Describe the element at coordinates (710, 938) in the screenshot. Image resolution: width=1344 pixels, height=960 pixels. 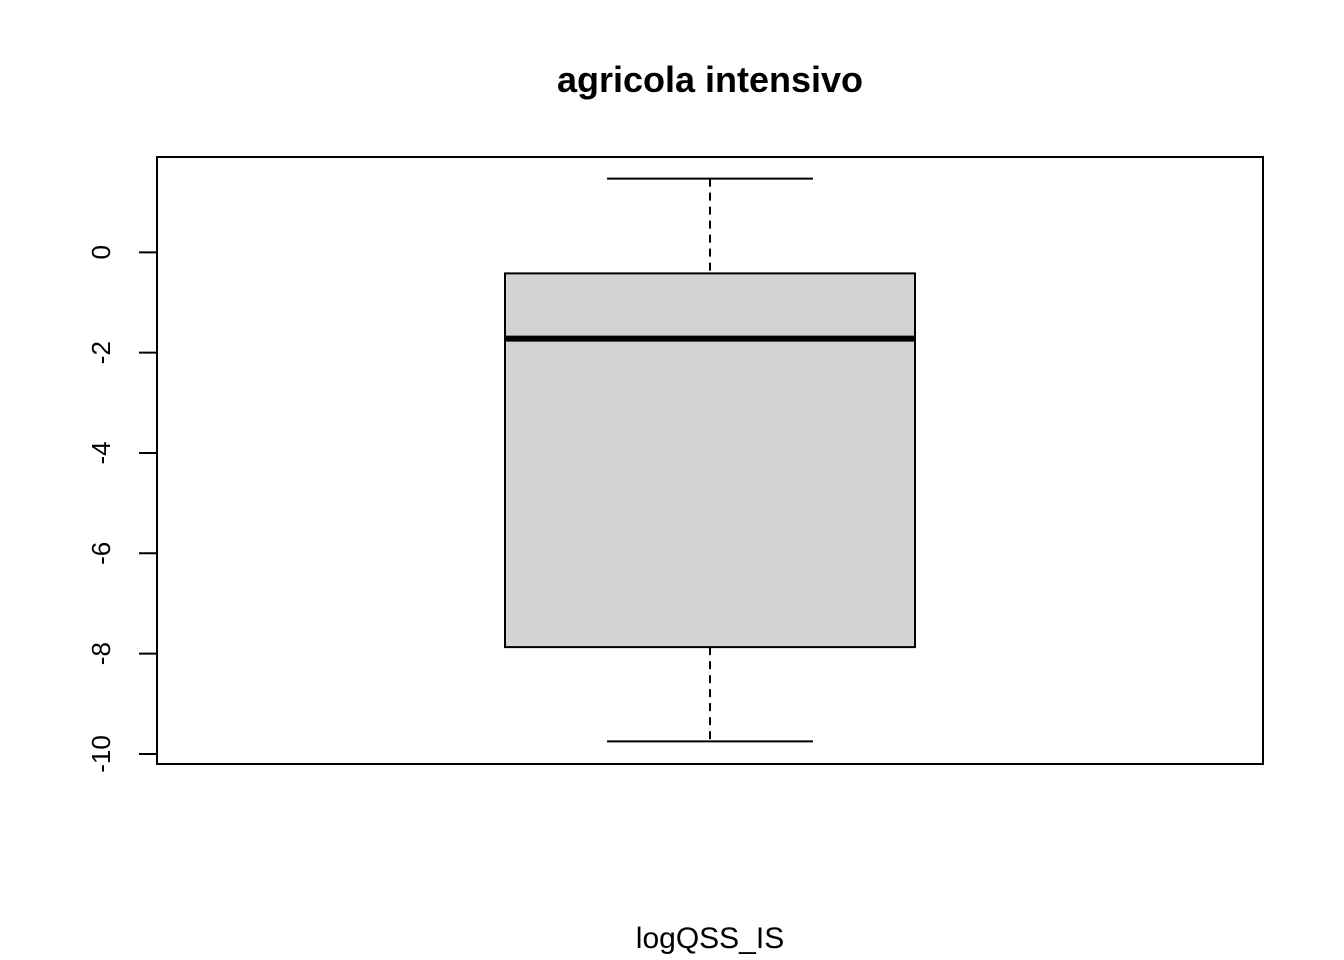
I see `x-axis-label: logQSS_IS` at that location.